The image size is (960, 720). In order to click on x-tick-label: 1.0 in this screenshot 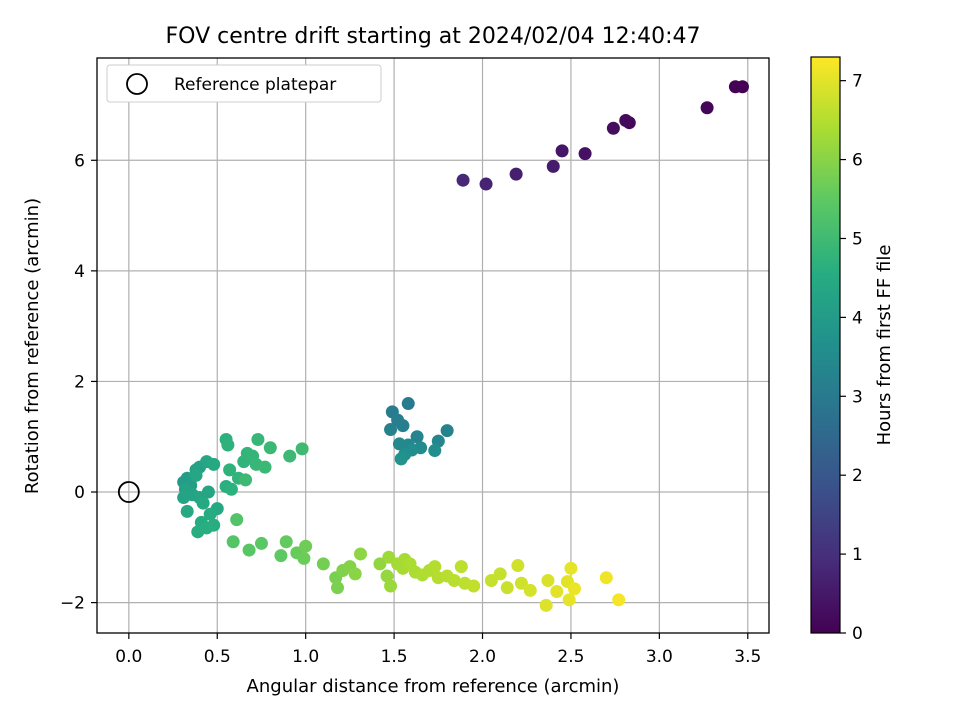, I will do `click(305, 657)`.